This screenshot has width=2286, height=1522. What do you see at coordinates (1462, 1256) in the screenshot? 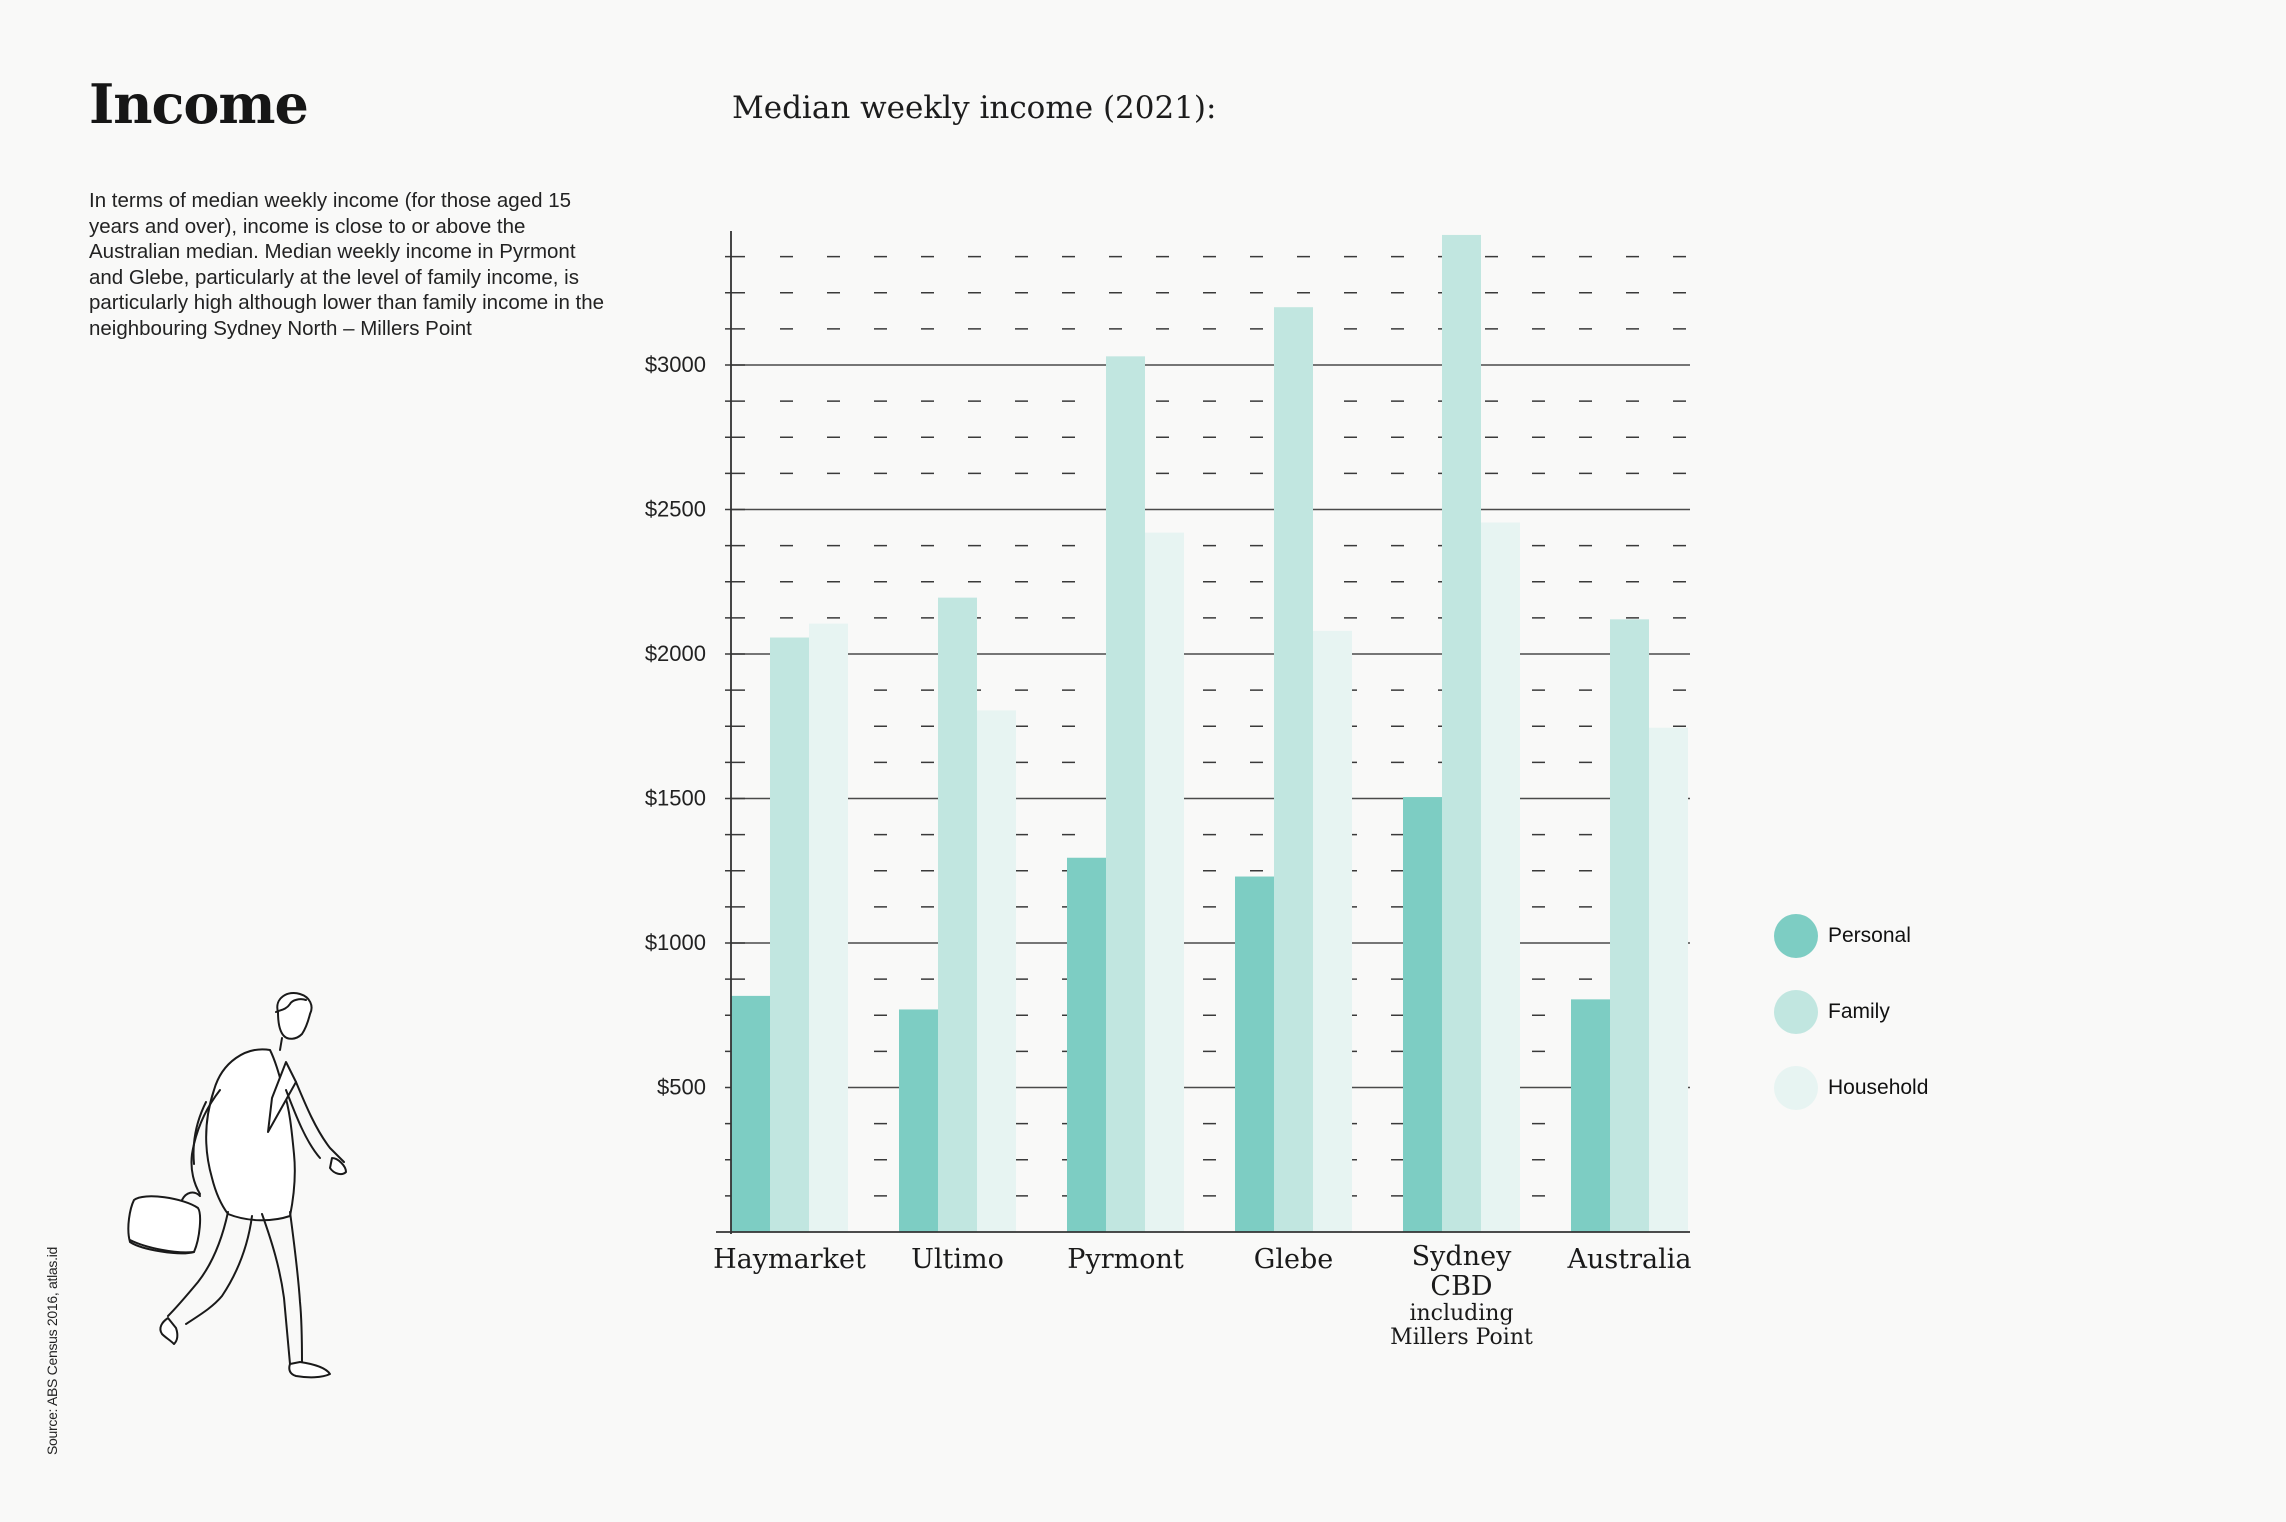
I see `x-tick-label: Sydney` at bounding box center [1462, 1256].